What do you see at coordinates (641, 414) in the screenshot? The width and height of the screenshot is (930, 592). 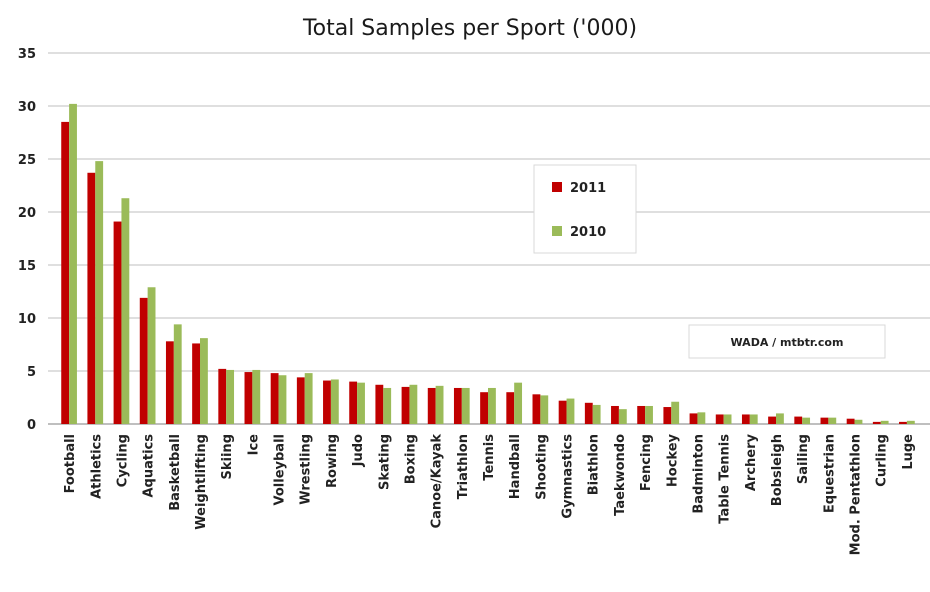 I see `bar-2011-fencing` at bounding box center [641, 414].